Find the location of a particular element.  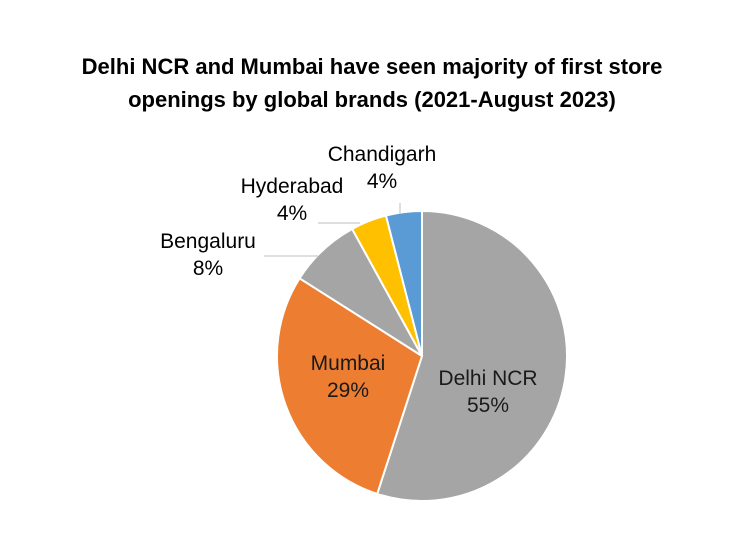

slice-mumbai is located at coordinates (350, 386).